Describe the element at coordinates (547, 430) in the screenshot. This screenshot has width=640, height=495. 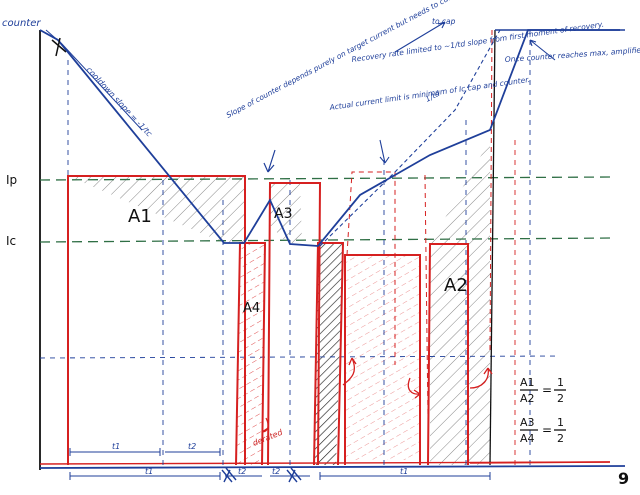
I see `ratio2-equals: =` at that location.